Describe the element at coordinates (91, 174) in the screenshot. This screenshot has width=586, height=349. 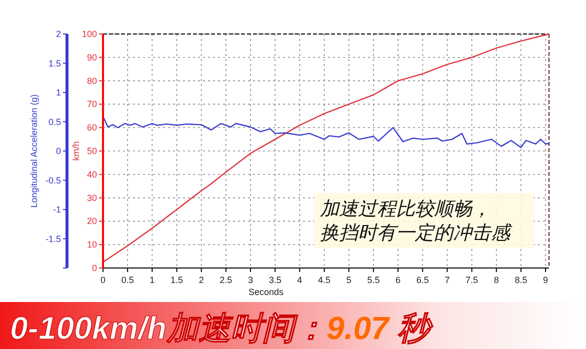
I see `y-tick-label: 40` at that location.